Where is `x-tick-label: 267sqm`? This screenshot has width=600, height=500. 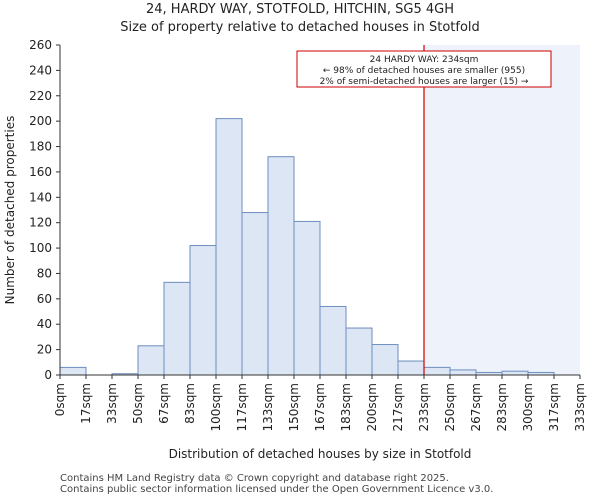
x-tick-label: 267sqm is located at coordinates (476, 407).